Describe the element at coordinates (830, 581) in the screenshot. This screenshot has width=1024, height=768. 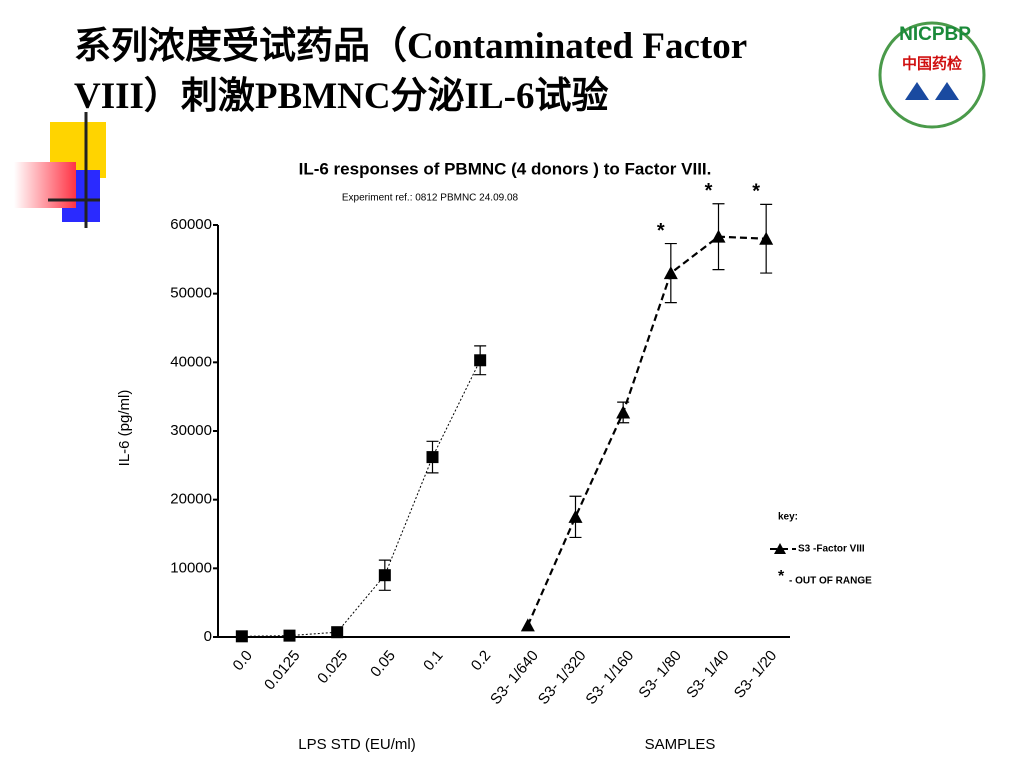
I see `note-text: - OUT OF RANGE` at that location.